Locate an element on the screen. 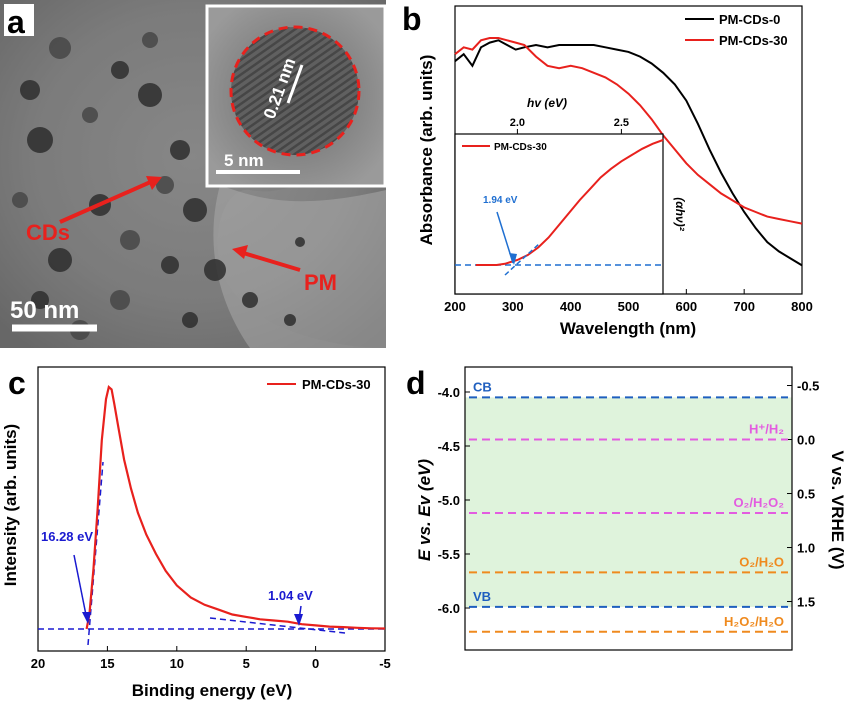  x-tick-label: 800 is located at coordinates (802, 306).